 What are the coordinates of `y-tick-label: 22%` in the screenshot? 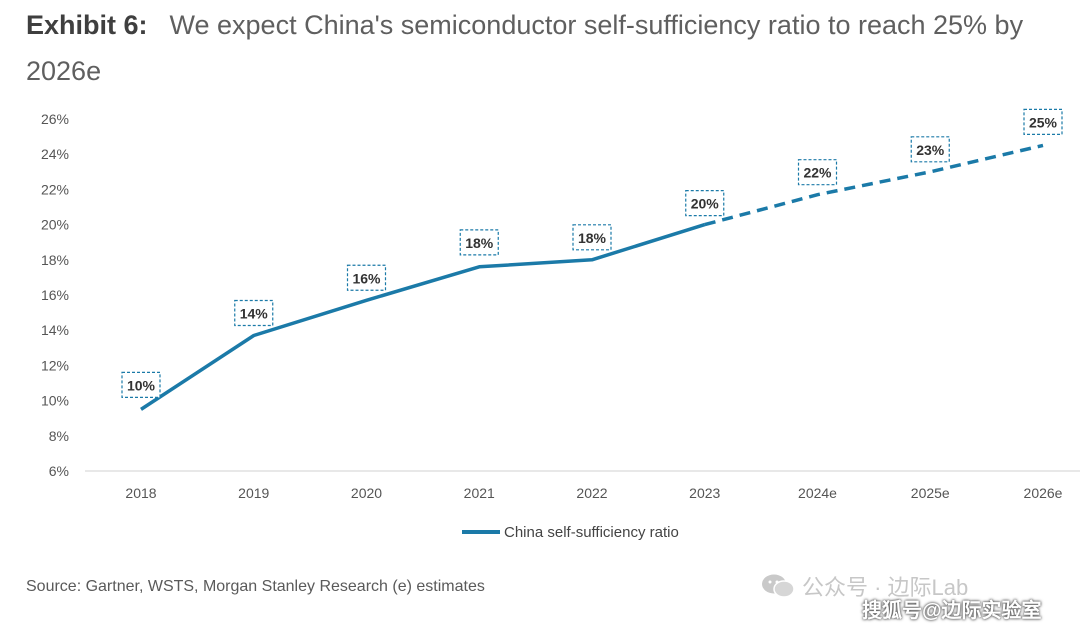 It's located at (55, 189).